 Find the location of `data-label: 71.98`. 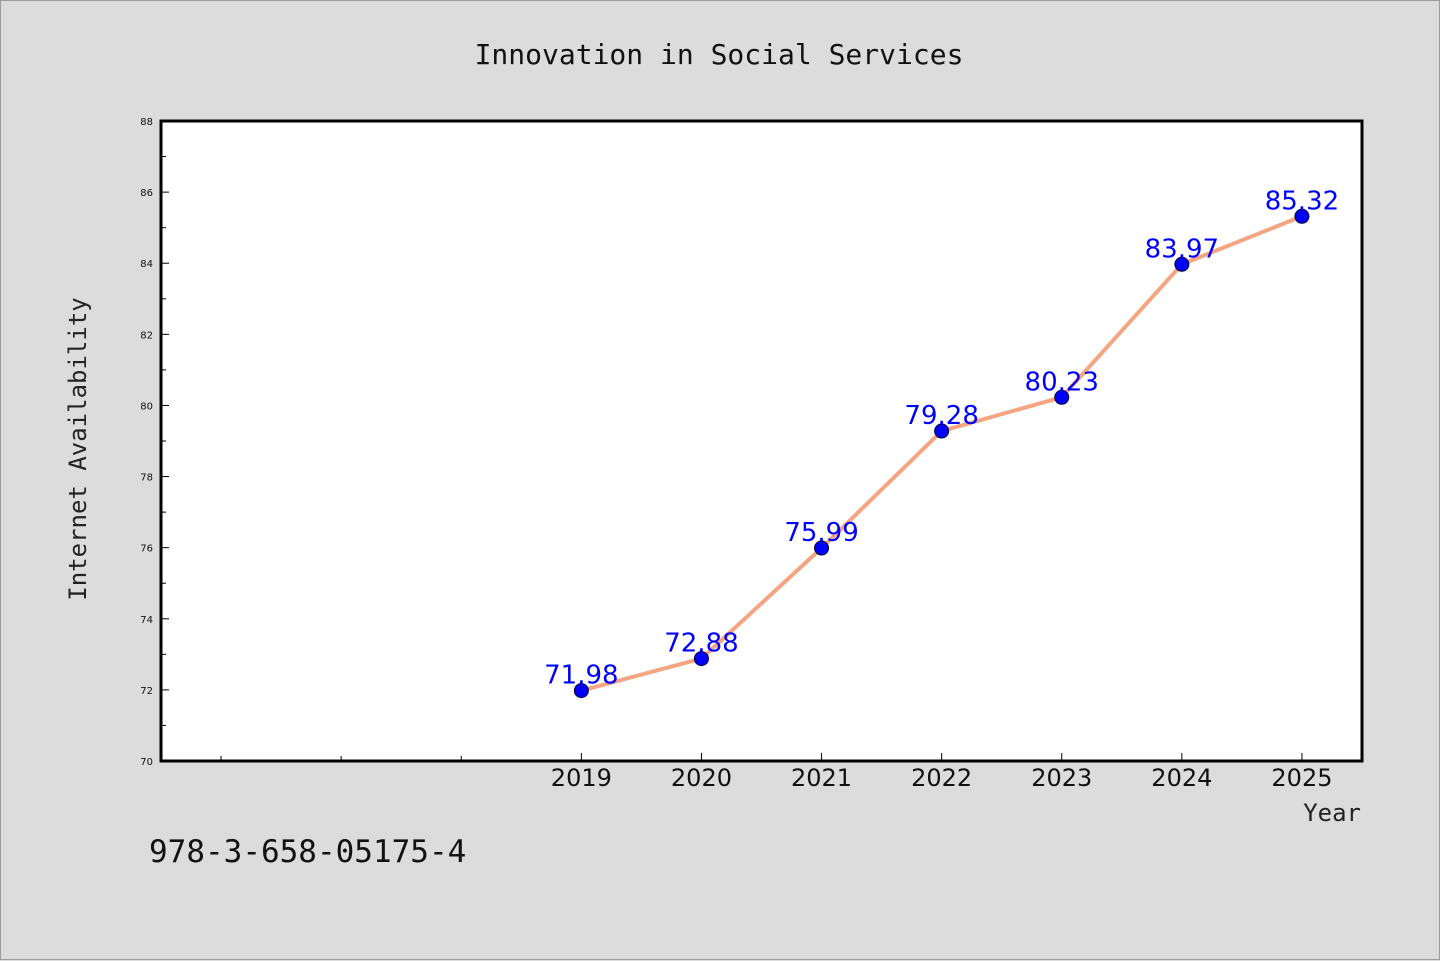

data-label: 71.98 is located at coordinates (581, 676).